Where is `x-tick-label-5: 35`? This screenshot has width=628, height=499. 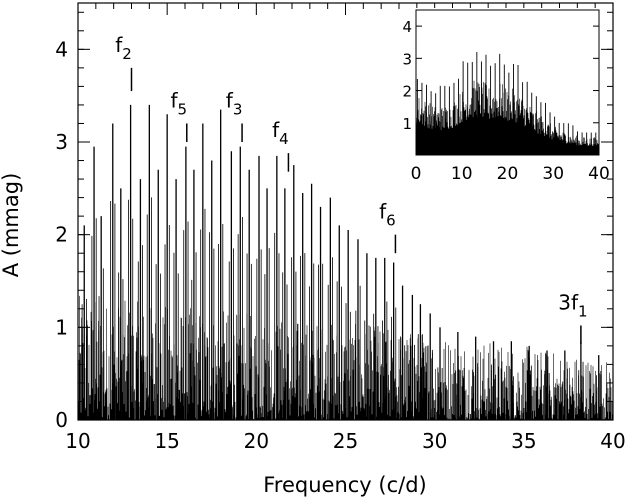
x-tick-label-5: 35 is located at coordinates (523, 441).